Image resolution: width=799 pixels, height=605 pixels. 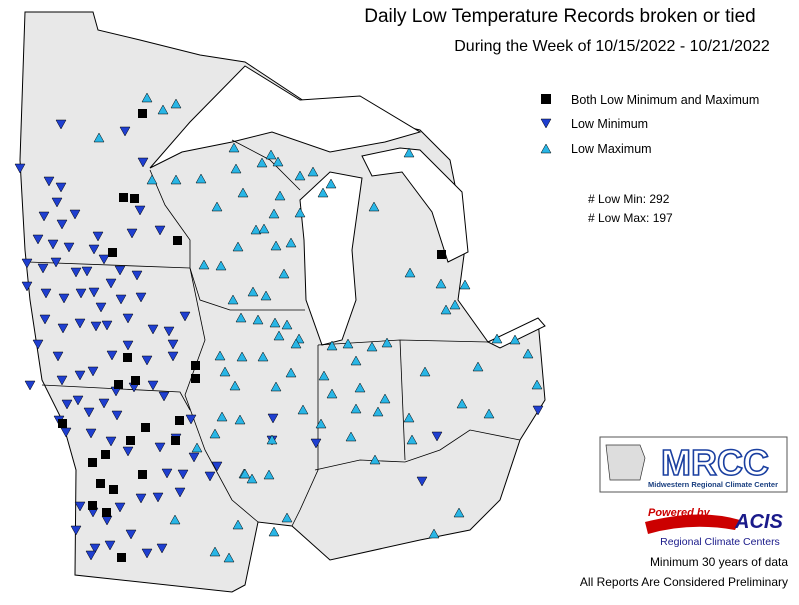 I want to click on count-label: # Low Min: 292, so click(x=629, y=199).